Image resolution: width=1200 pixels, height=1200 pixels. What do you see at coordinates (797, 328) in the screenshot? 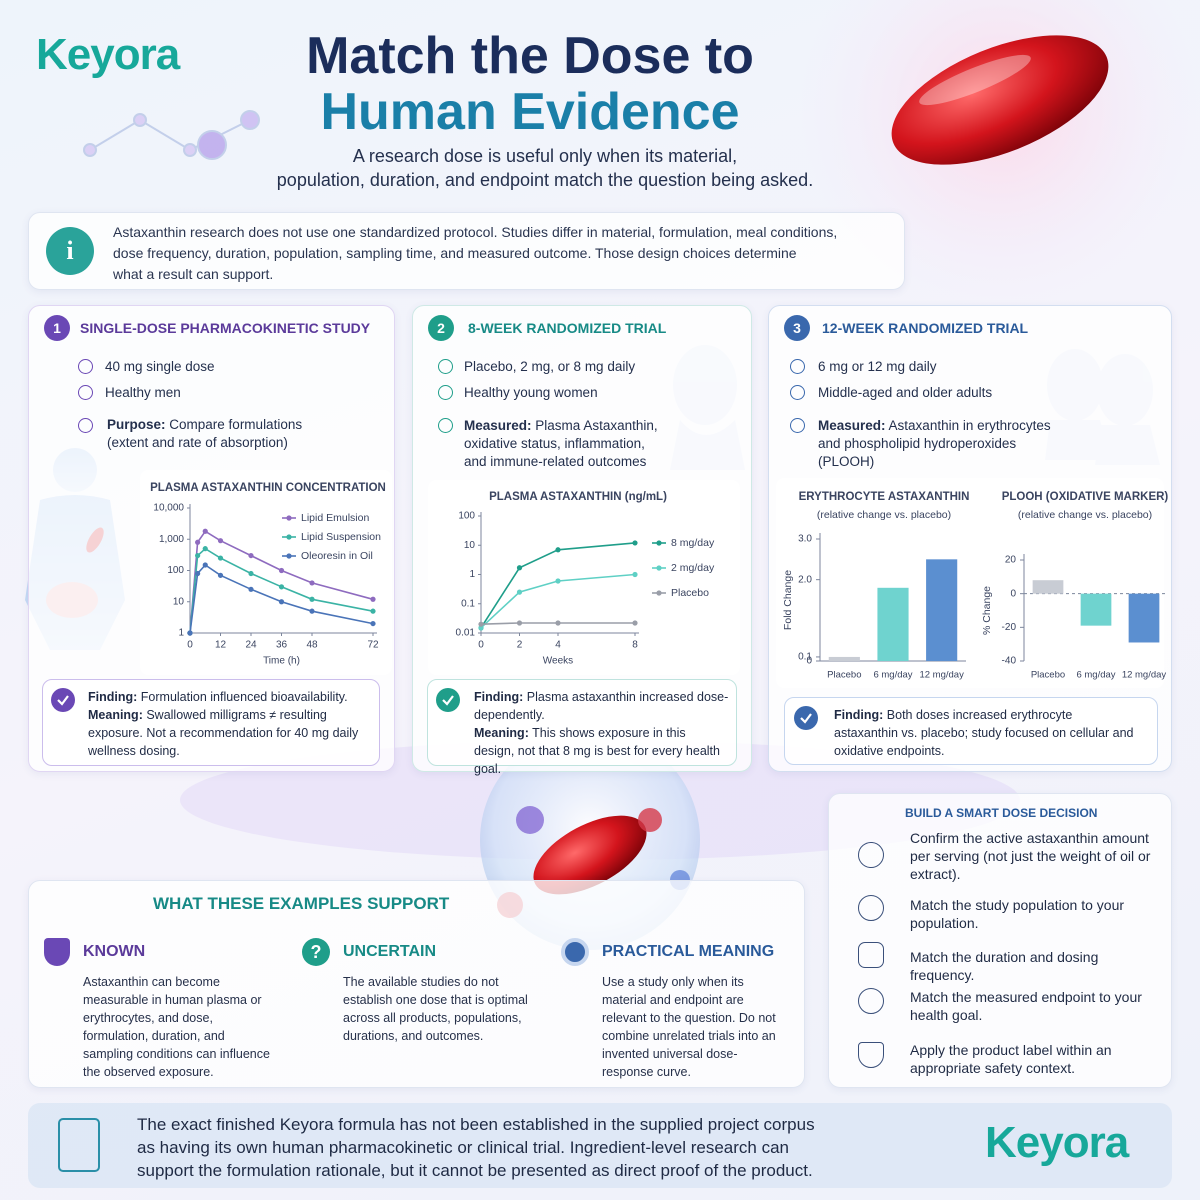
I see `badge: 3` at bounding box center [797, 328].